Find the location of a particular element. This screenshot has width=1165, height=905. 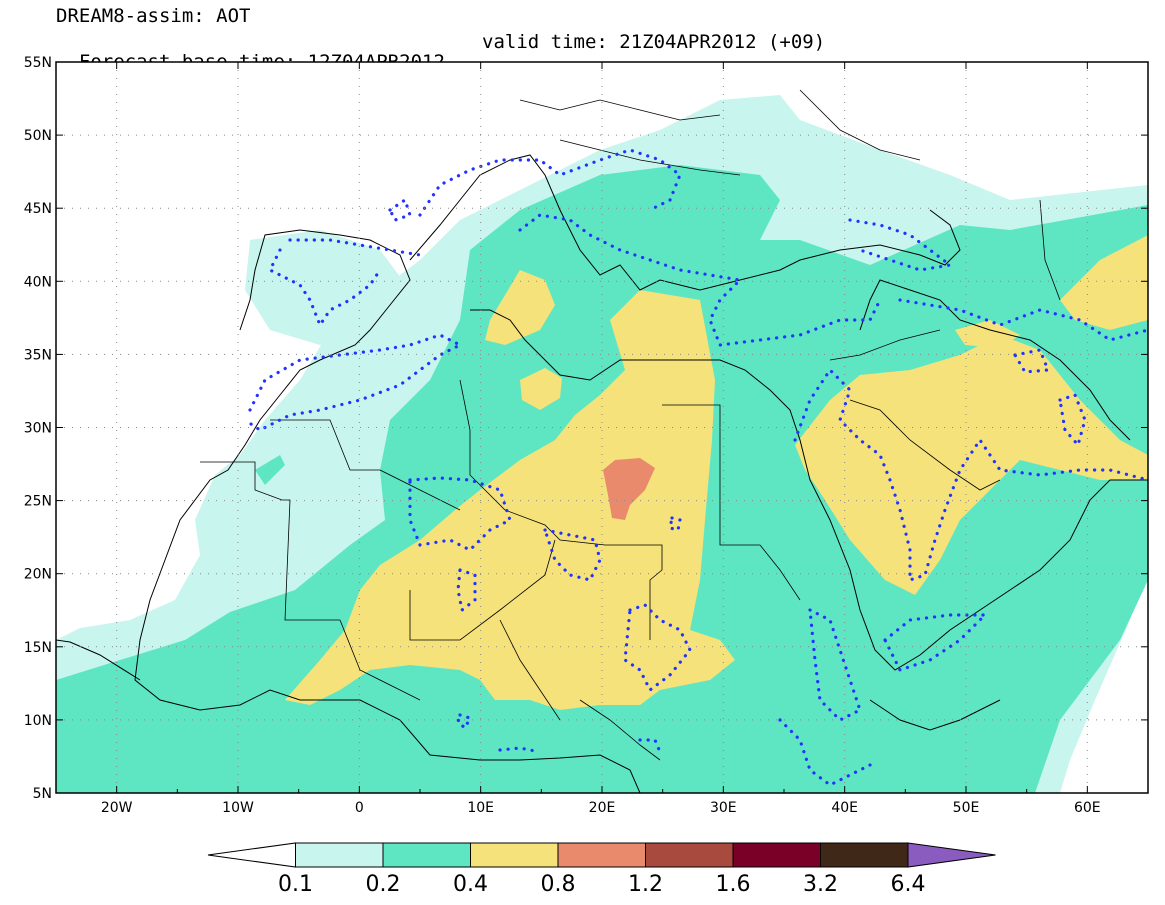

colorbar-label: 0.4 is located at coordinates (470, 884).